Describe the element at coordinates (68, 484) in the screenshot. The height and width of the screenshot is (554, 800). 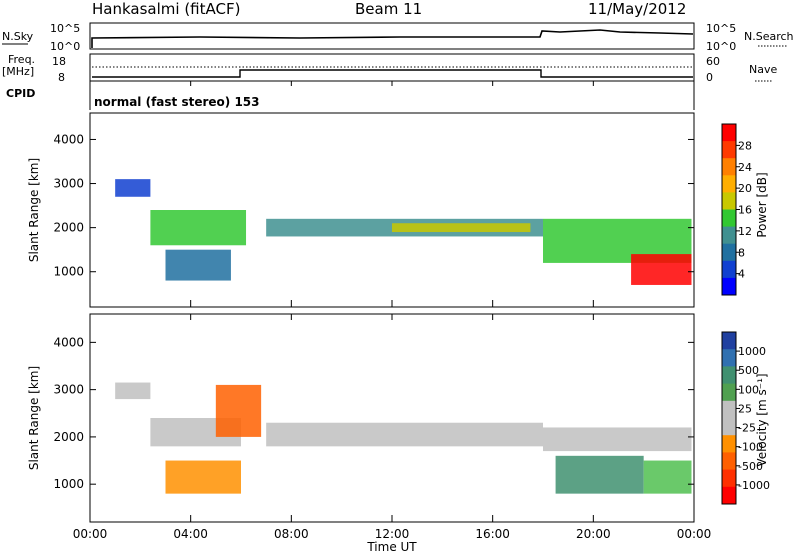
I see `velocity-ytick-label-3: 1000` at that location.